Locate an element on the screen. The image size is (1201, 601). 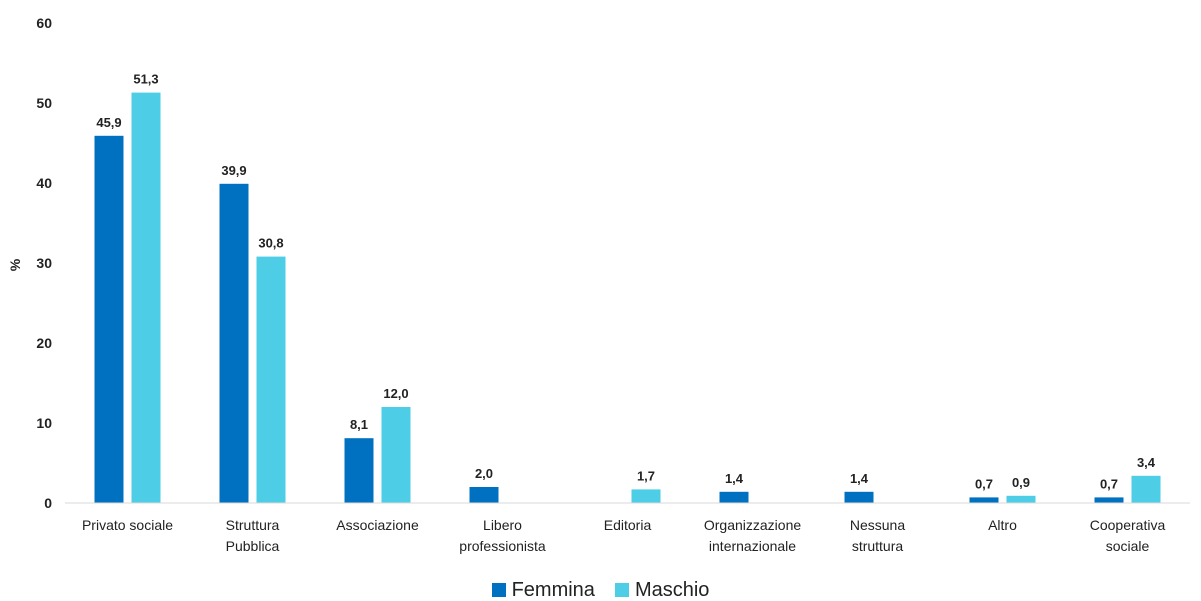
value-label-maschio: 30,8 is located at coordinates (270, 243).